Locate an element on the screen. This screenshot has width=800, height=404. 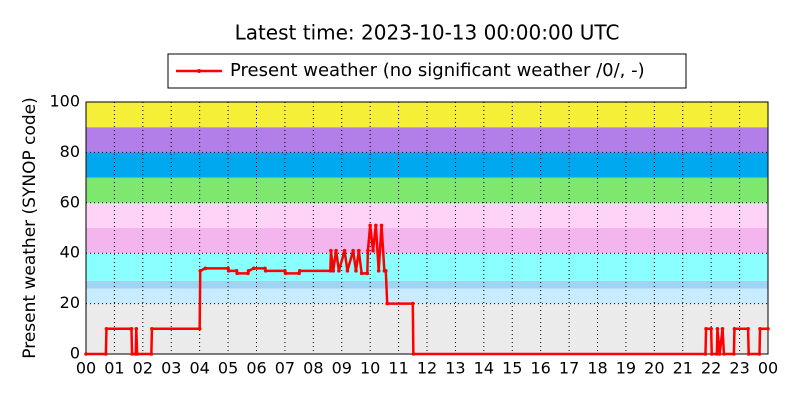
x-tick-label: 09 is located at coordinates (342, 368).